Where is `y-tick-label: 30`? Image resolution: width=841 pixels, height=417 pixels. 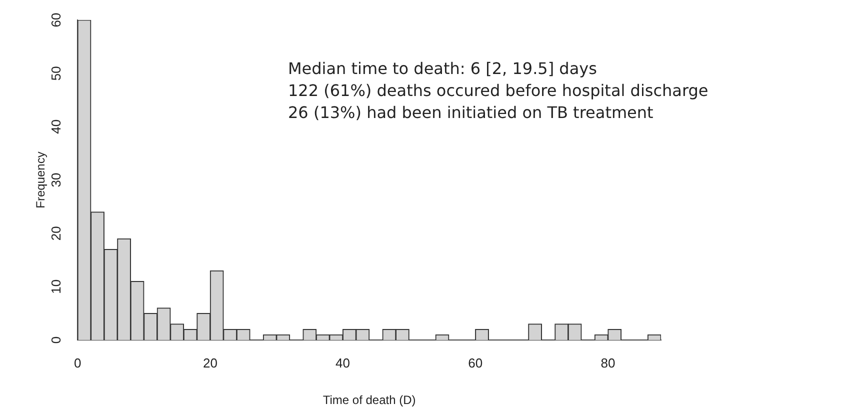 y-tick-label: 30 is located at coordinates (56, 180).